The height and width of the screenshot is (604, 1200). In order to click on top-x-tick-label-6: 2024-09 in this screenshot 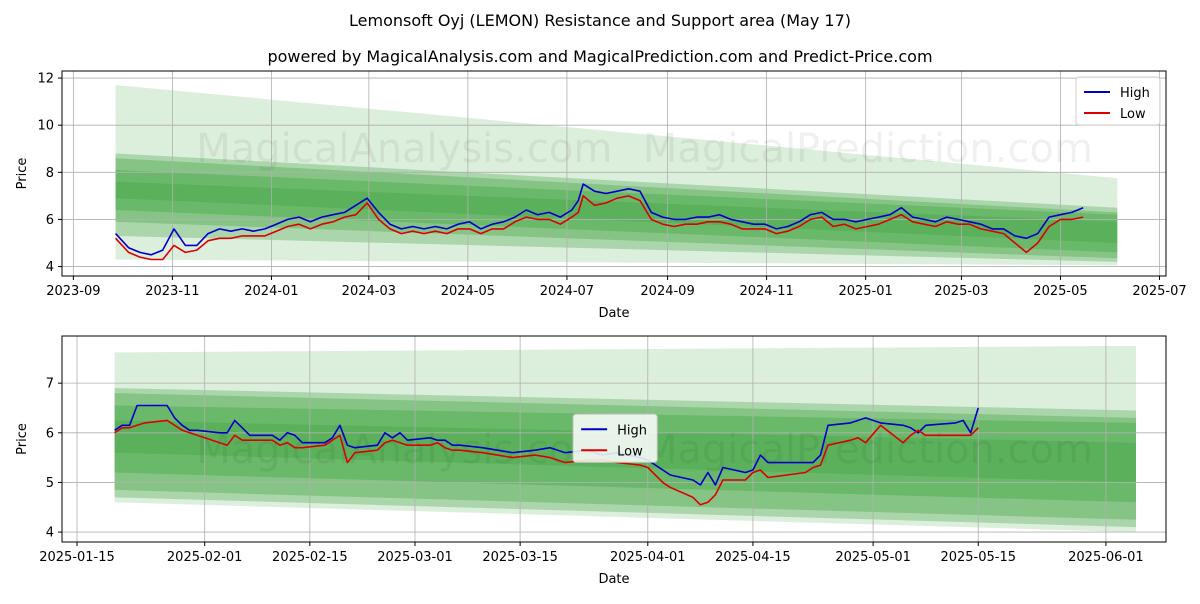, I will do `click(667, 291)`.